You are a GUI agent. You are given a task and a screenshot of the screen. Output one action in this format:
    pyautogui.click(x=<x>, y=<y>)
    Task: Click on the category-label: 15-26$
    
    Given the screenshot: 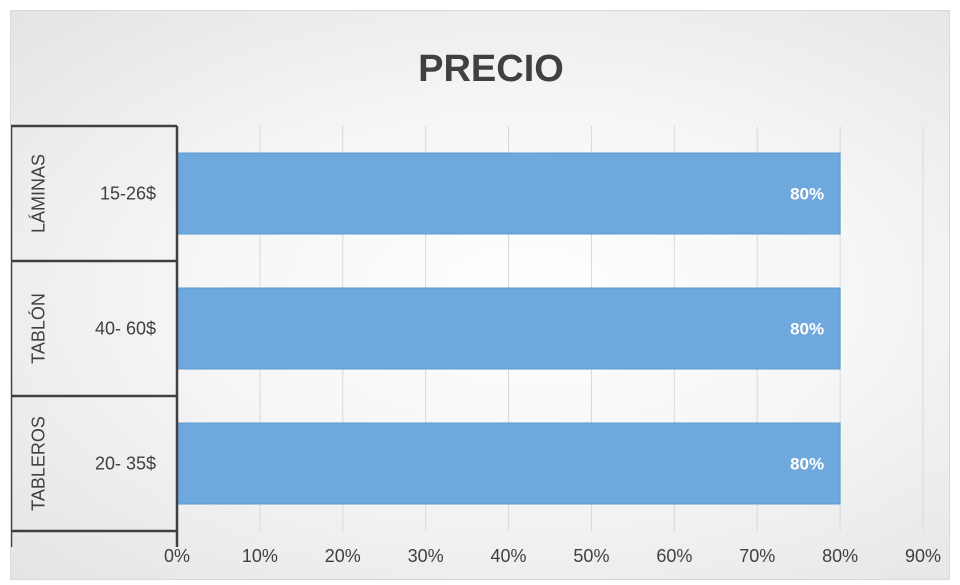 What is the action you would take?
    pyautogui.click(x=128, y=194)
    